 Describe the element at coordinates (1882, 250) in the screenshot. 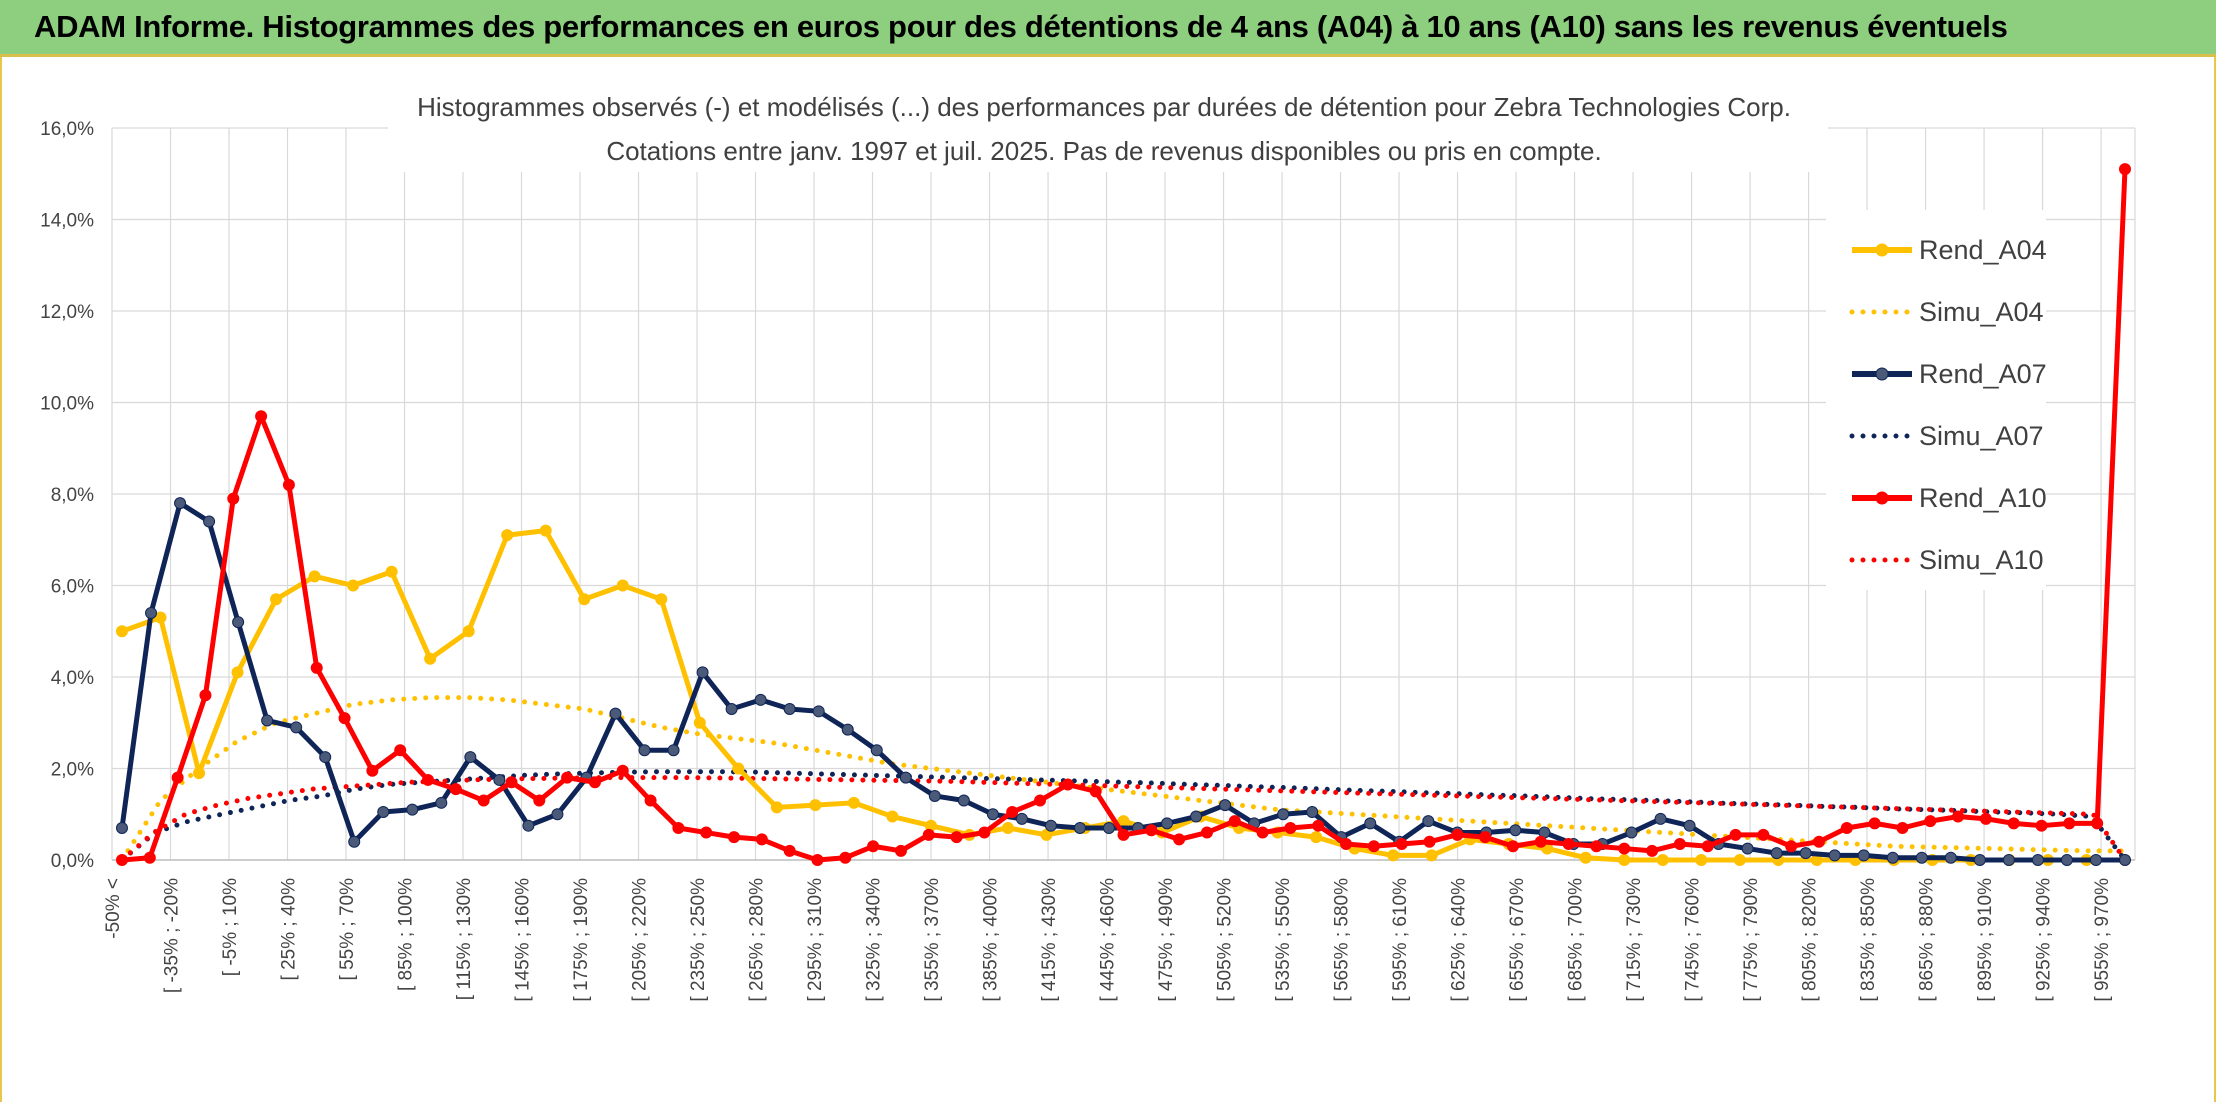

I see `legend-marker-rend-a04` at that location.